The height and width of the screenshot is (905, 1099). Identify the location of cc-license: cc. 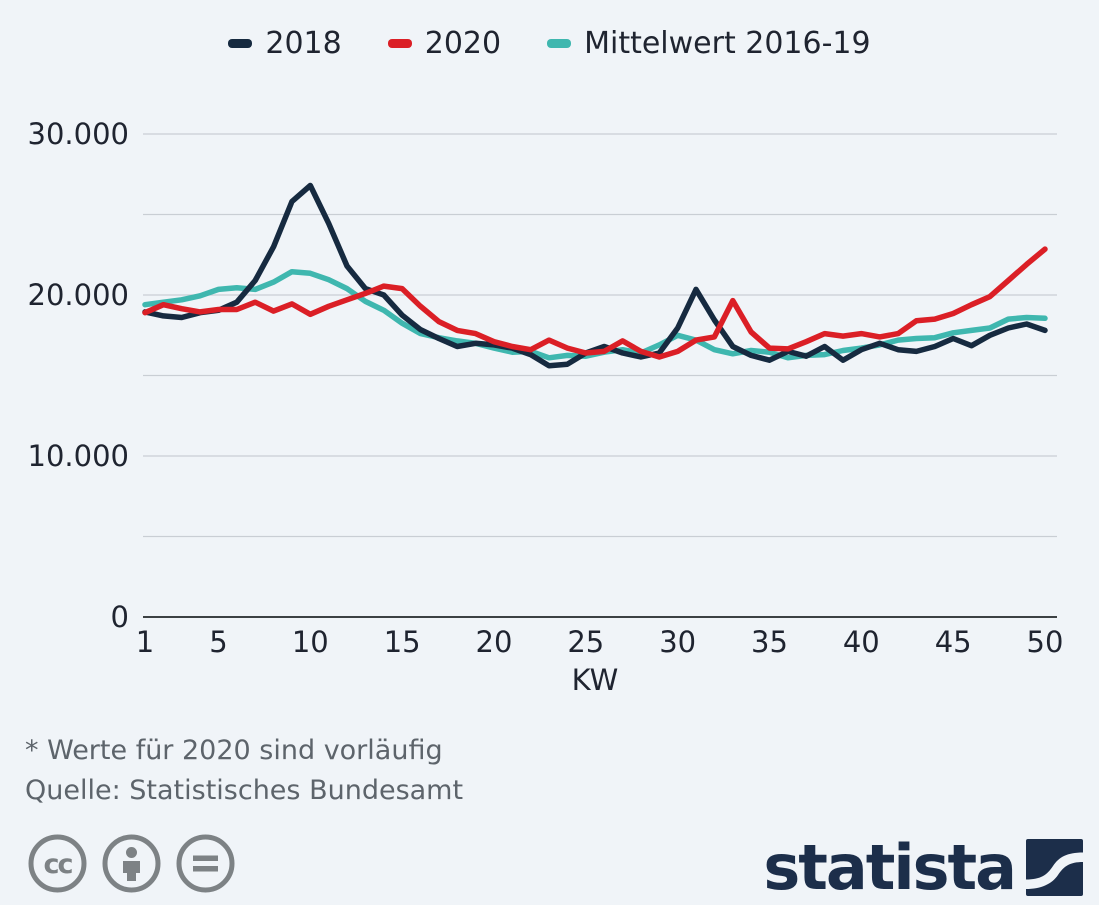
(131, 863).